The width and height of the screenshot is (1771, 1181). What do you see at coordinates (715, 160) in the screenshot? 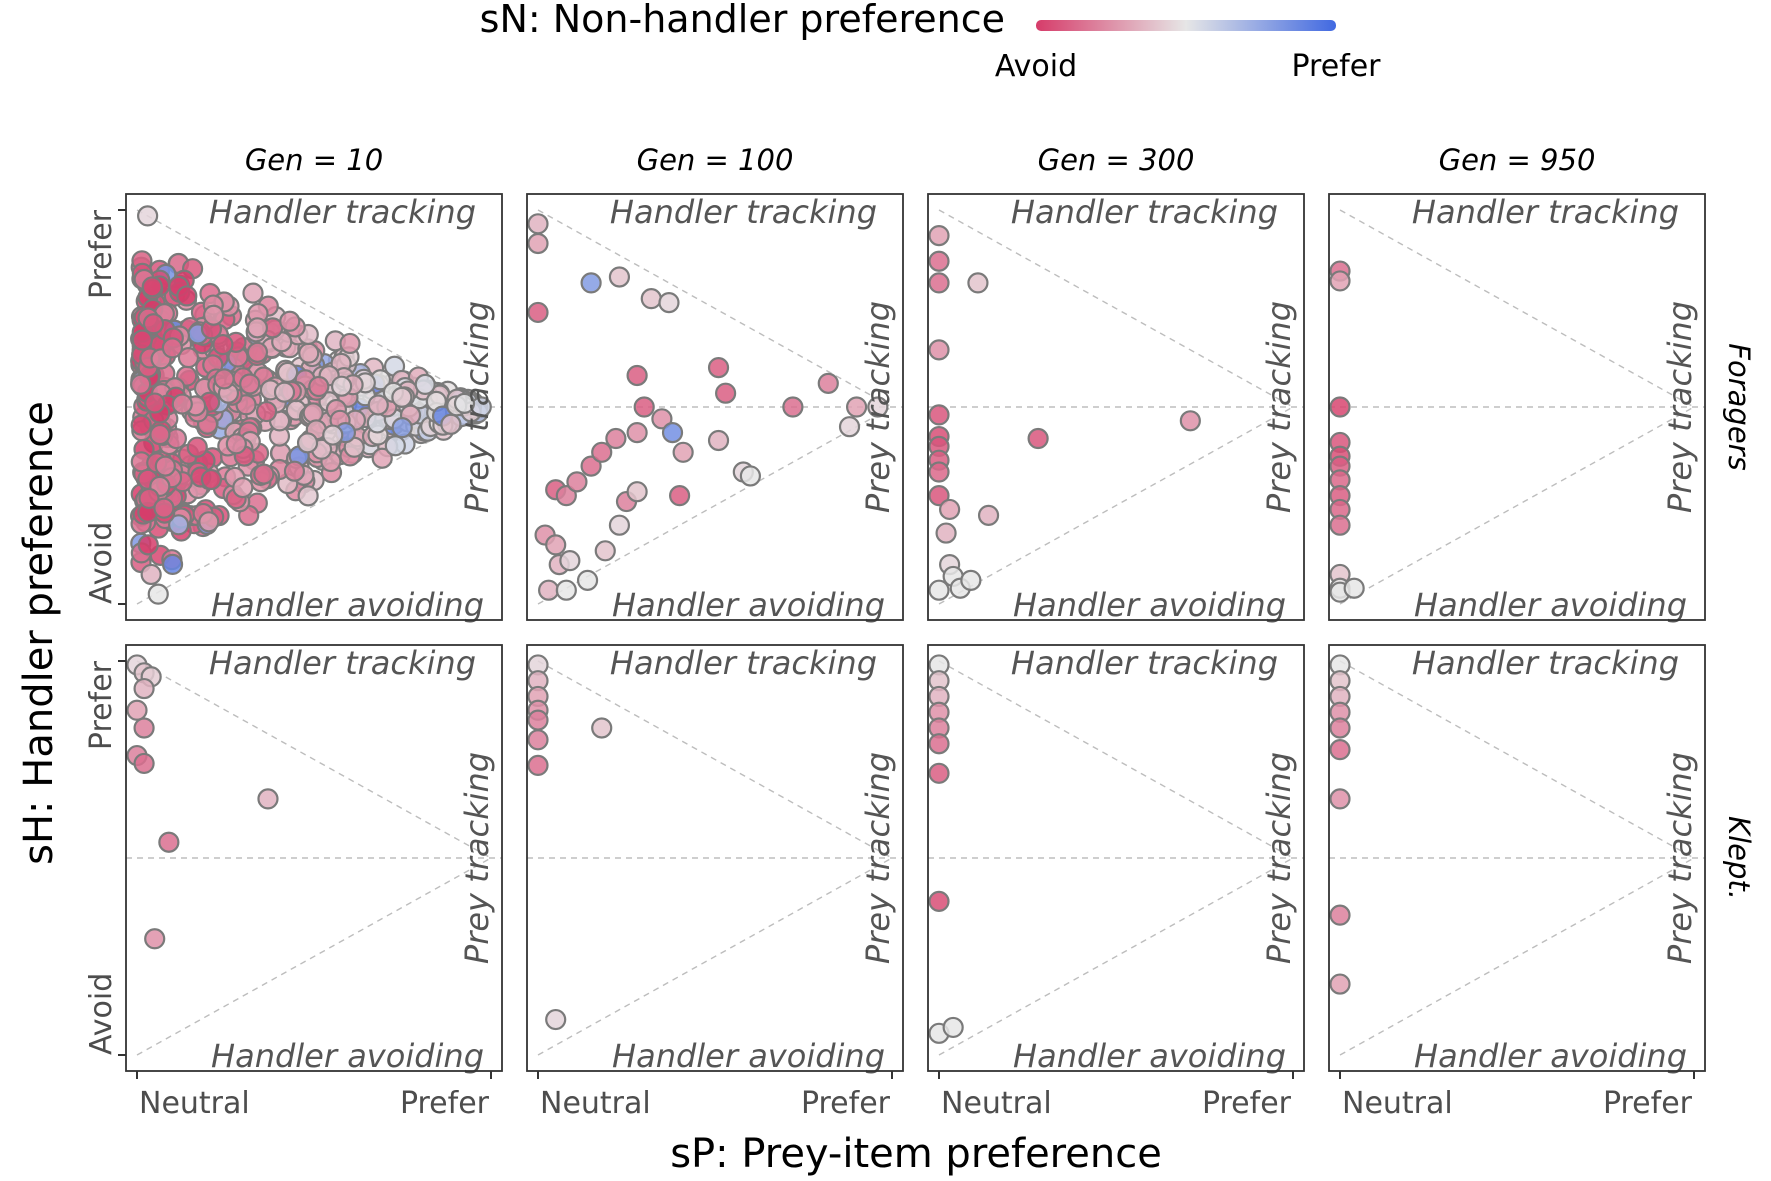
I see `facet-label-gen-100: Gen = 100` at bounding box center [715, 160].